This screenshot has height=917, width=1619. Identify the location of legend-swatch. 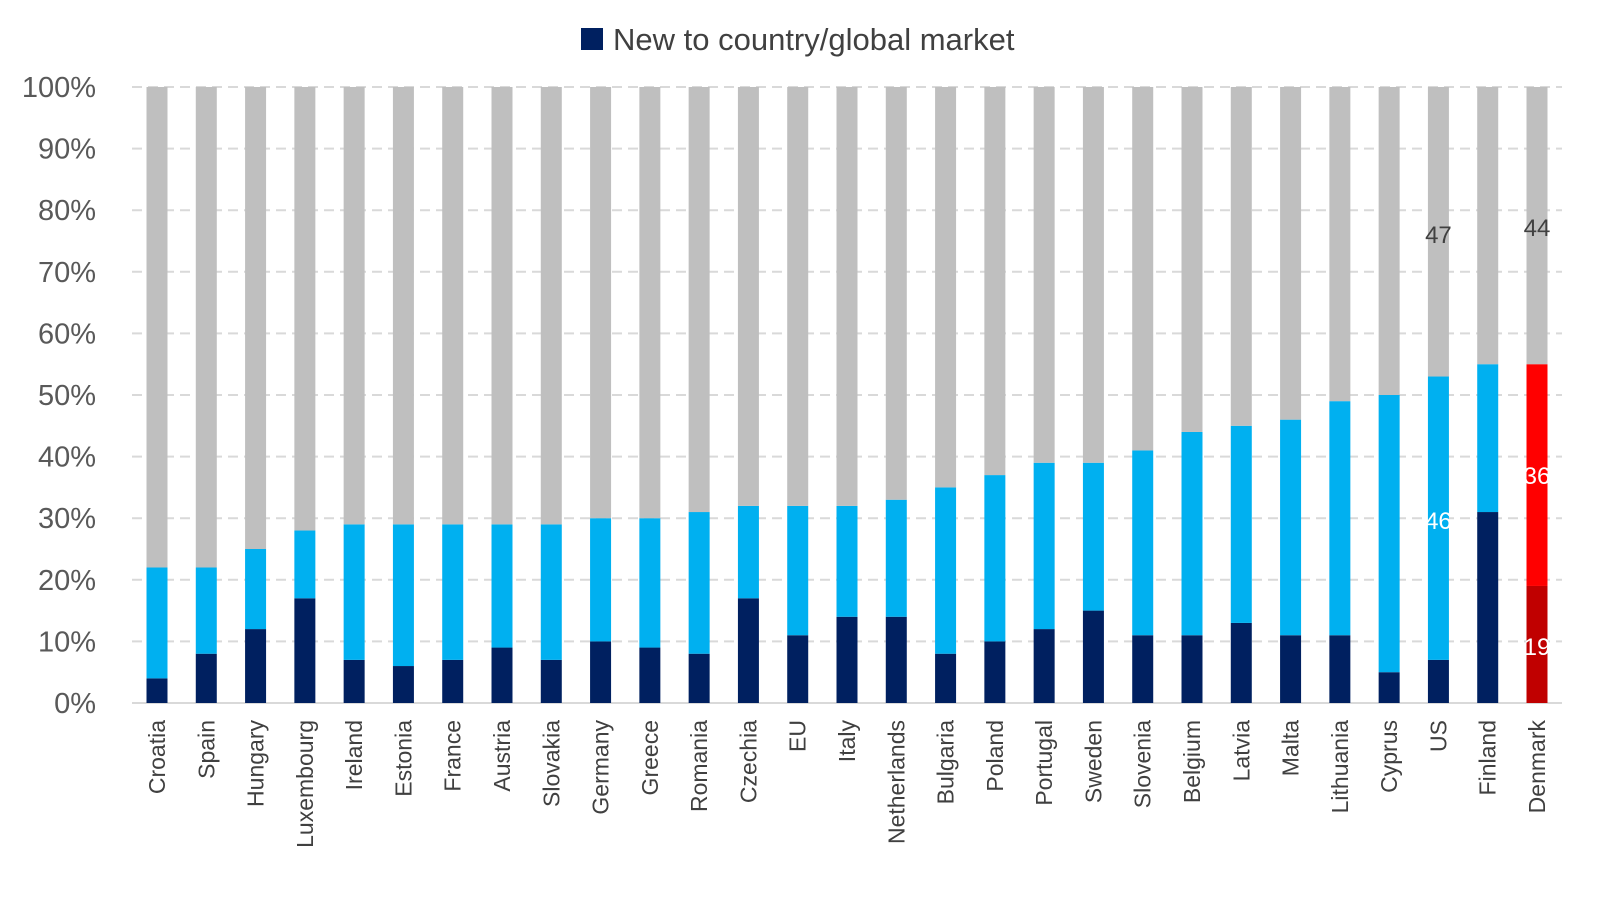
(592, 39).